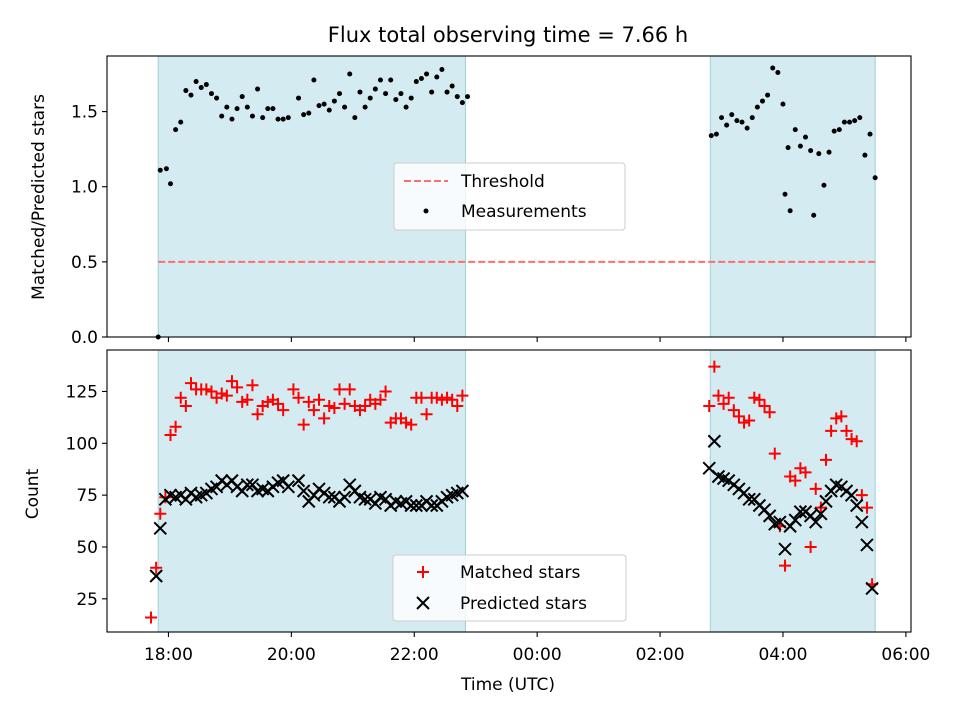  I want to click on x-tick-label: 06:00, so click(905, 655).